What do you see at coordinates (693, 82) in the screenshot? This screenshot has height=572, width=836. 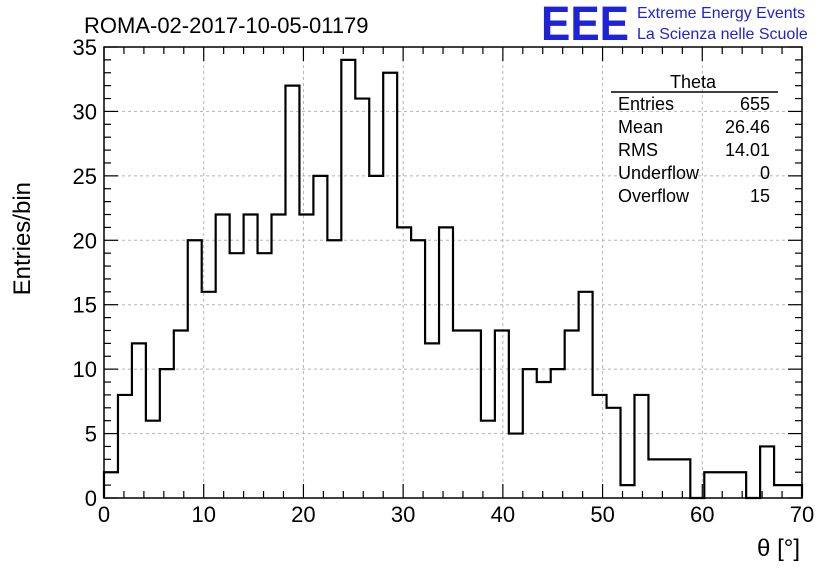 I see `stats-title: Theta` at bounding box center [693, 82].